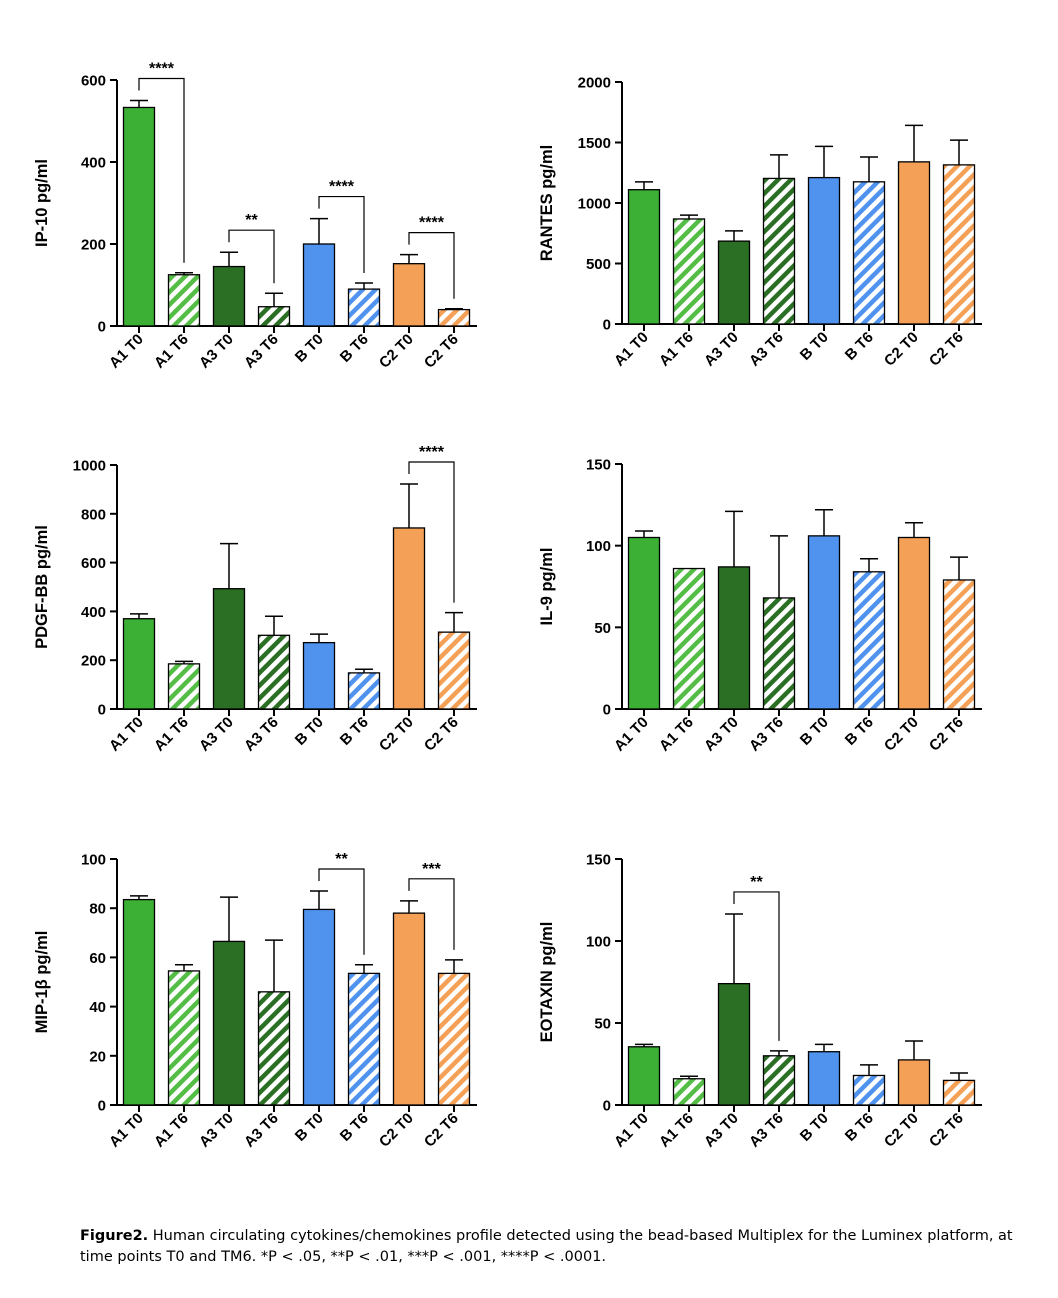 The width and height of the screenshot is (1058, 1298). What do you see at coordinates (93, 81) in the screenshot?
I see `y-tick-label: 600` at bounding box center [93, 81].